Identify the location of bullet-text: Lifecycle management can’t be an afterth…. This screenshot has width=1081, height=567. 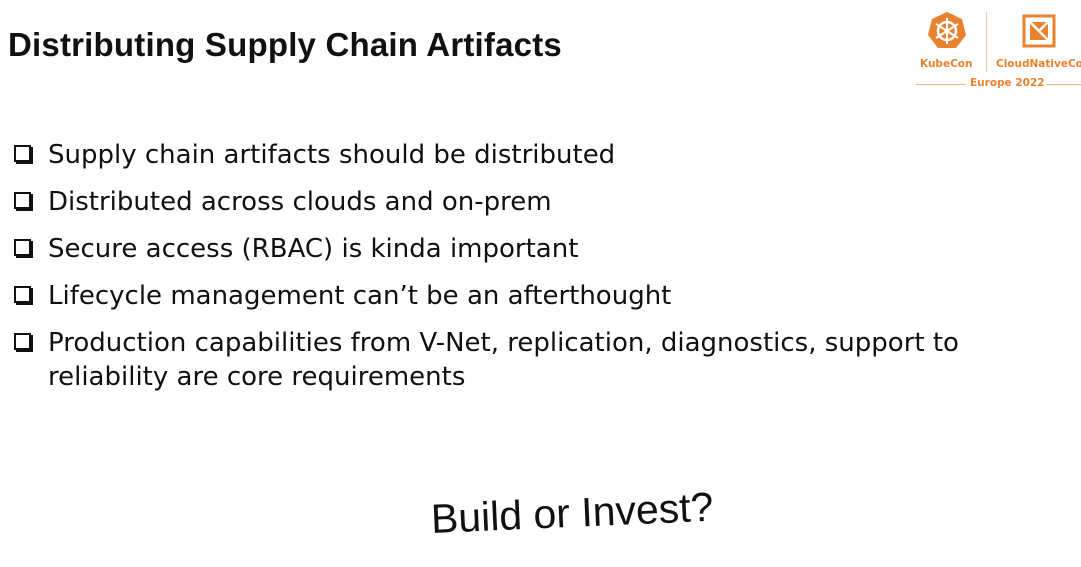
(360, 296).